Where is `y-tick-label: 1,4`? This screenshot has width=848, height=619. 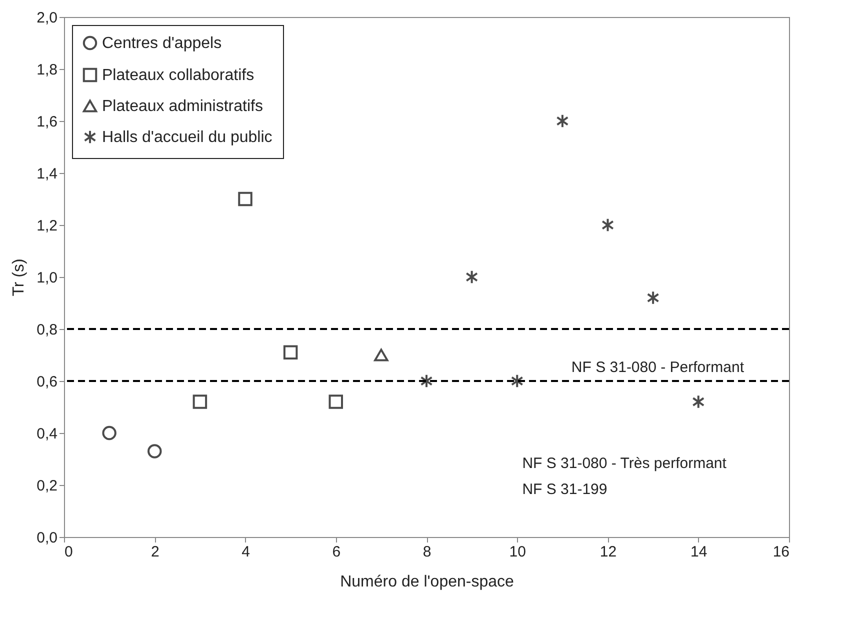 y-tick-label: 1,4 is located at coordinates (47, 174).